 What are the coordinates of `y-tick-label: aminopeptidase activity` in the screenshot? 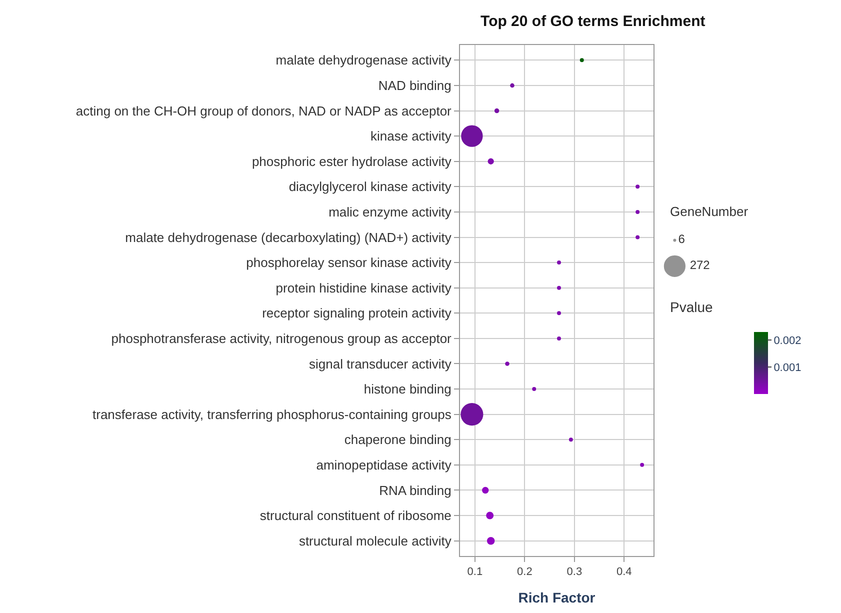 It's located at (384, 464).